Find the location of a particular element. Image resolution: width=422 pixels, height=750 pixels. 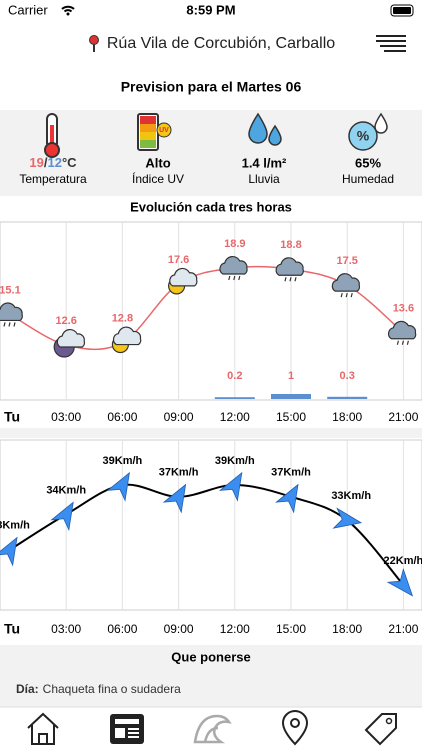

humidity-icon is located at coordinates (368, 131).